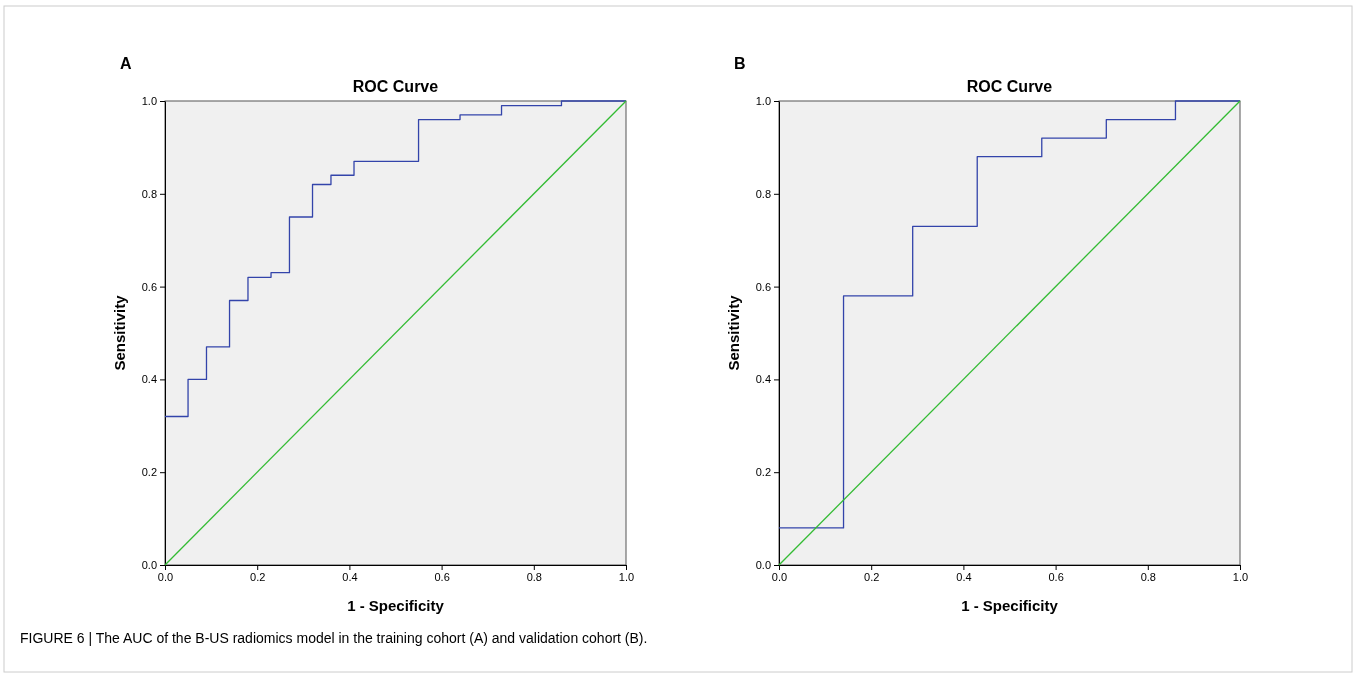 The image size is (1356, 681). Describe the element at coordinates (126, 63) in the screenshot. I see `text: A` at that location.